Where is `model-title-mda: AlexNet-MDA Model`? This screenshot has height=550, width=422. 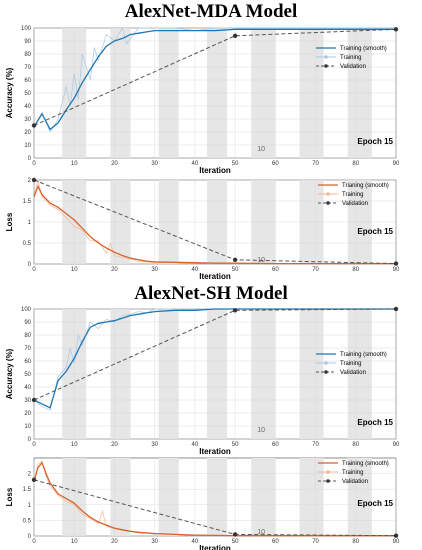 model-title-mda: AlexNet-MDA Model is located at coordinates (211, 11).